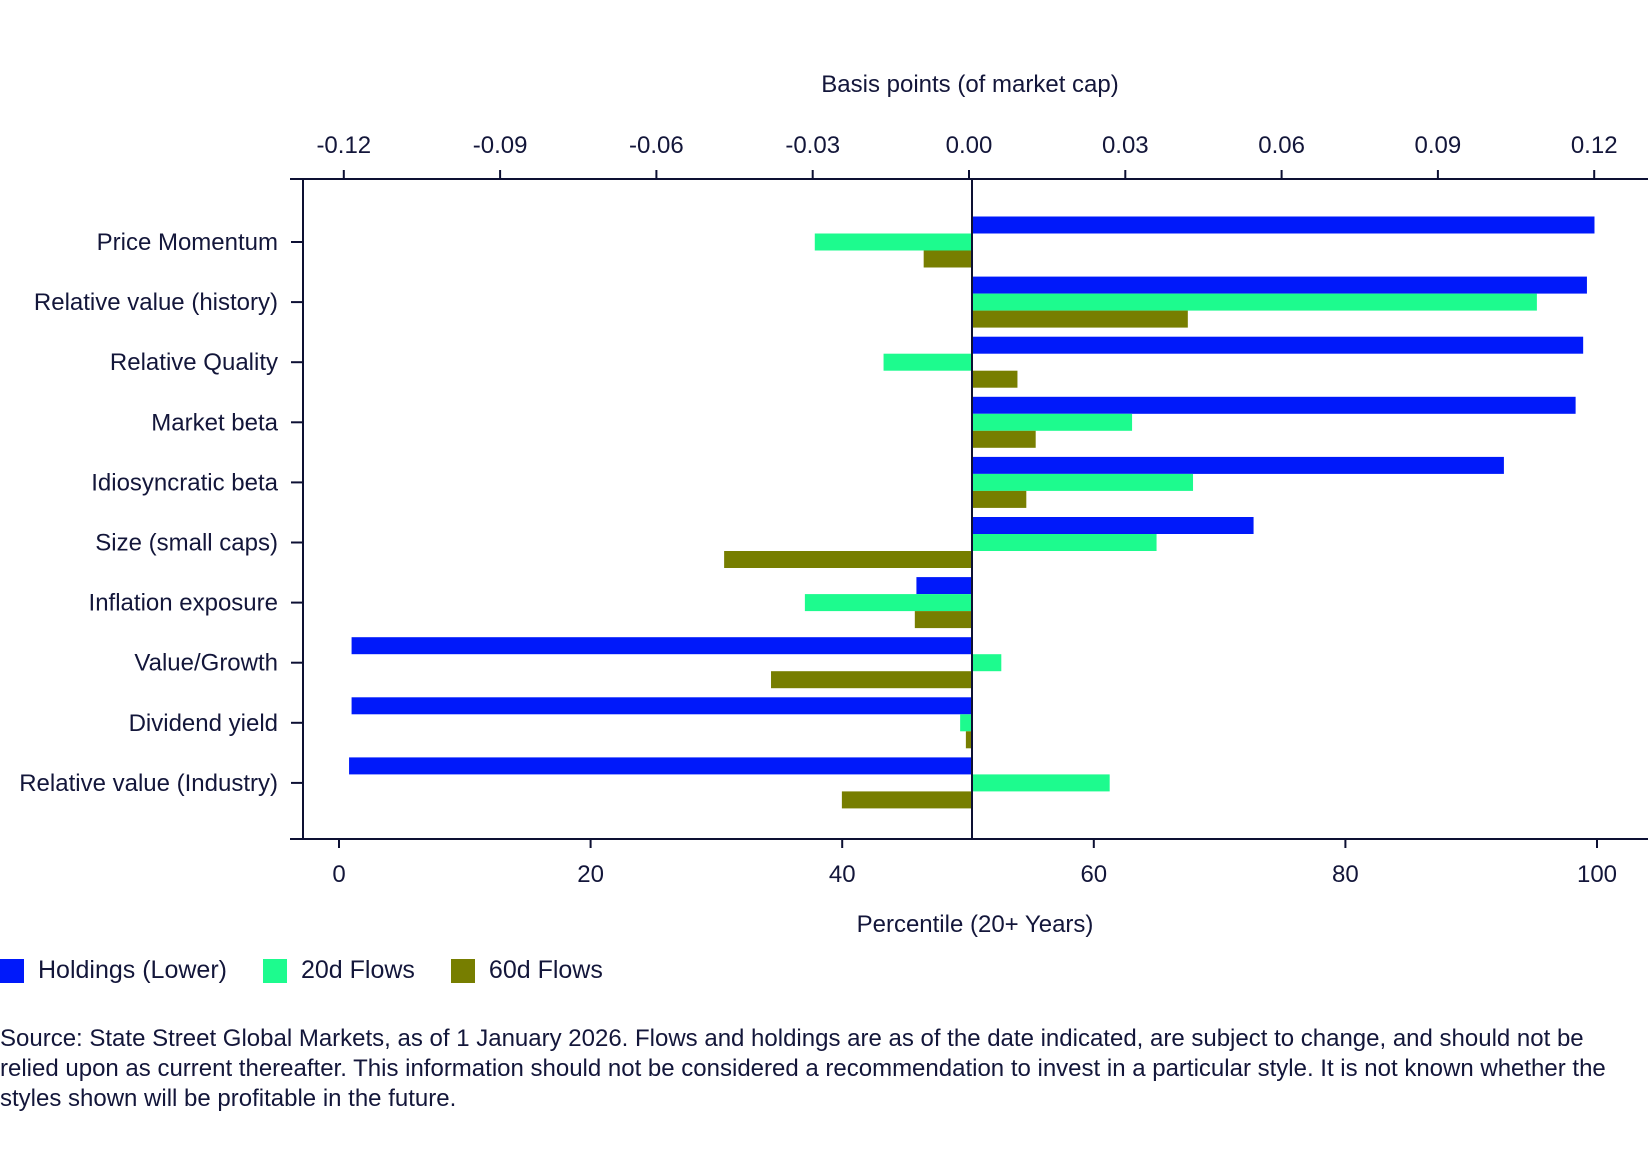  What do you see at coordinates (656, 145) in the screenshot?
I see `top-tick-label: -0.06` at bounding box center [656, 145].